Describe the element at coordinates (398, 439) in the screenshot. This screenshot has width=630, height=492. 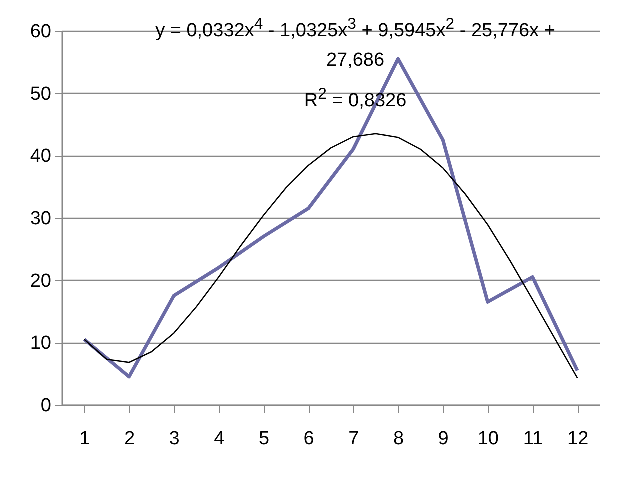
I see `x-tick-label: 8` at that location.